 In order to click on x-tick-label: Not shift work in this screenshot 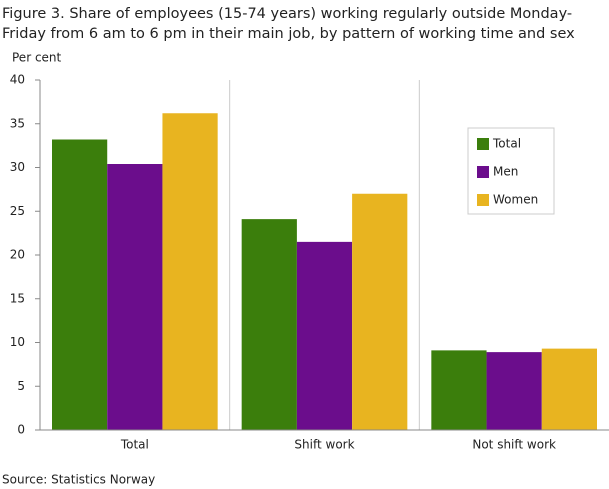, I will do `click(514, 445)`.